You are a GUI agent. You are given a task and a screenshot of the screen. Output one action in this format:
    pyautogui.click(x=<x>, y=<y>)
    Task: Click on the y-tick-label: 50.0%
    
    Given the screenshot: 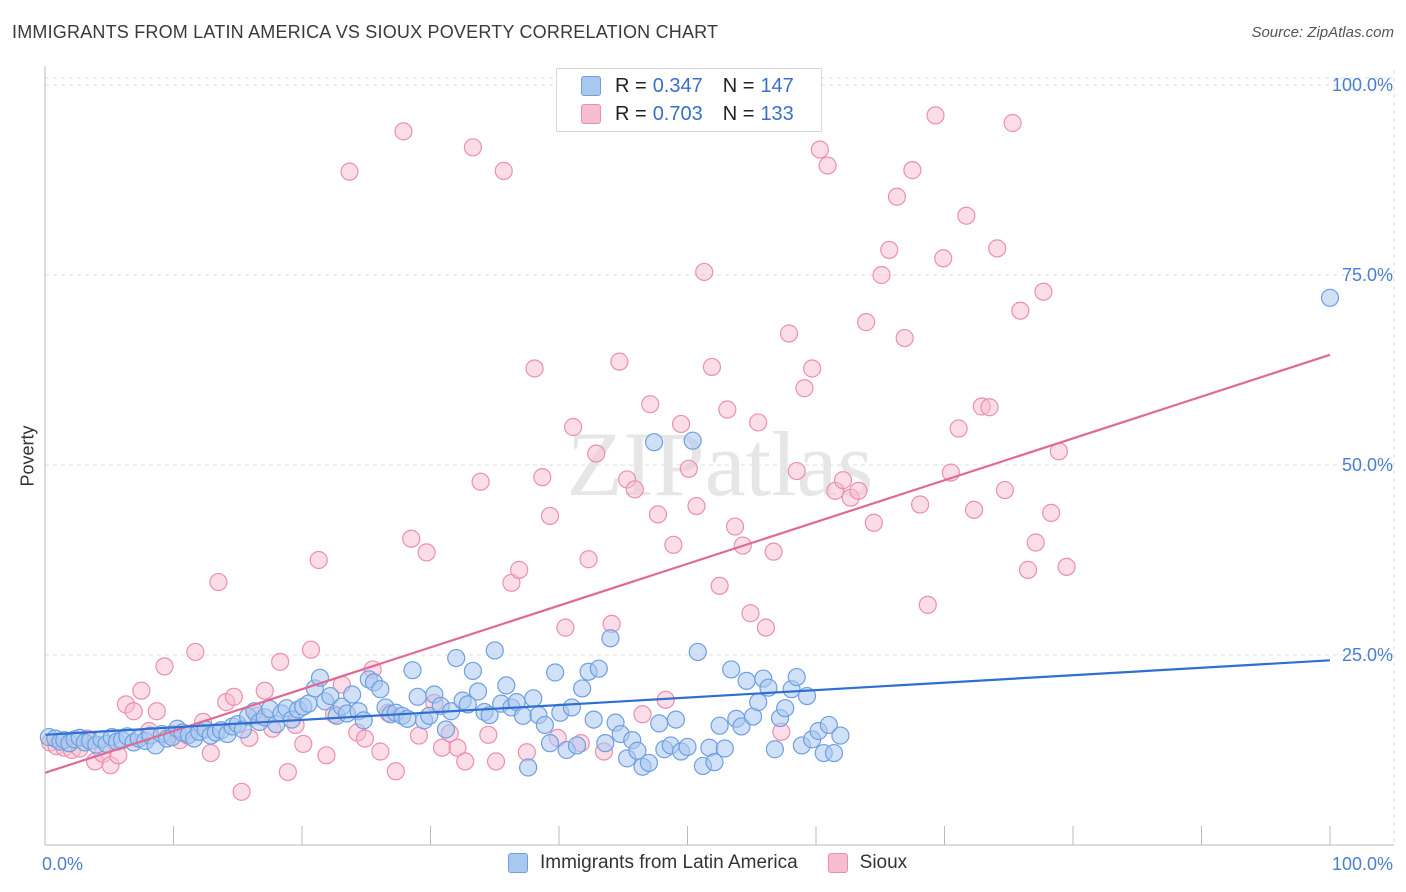 What is the action you would take?
    pyautogui.click(x=1367, y=465)
    